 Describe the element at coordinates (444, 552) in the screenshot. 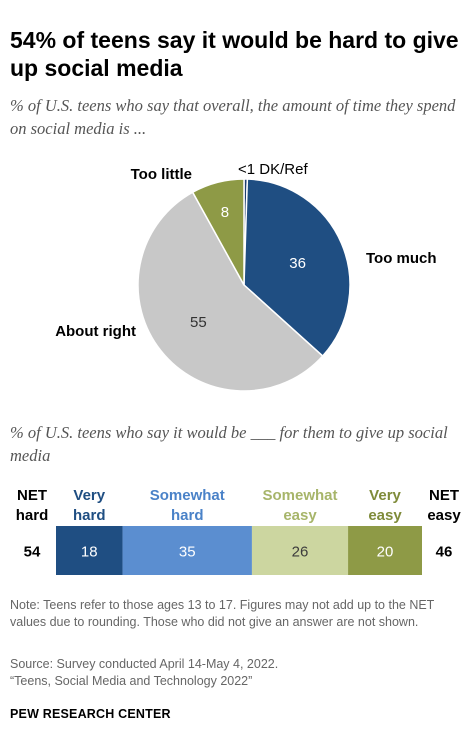

I see `net-easy-value: 46` at that location.